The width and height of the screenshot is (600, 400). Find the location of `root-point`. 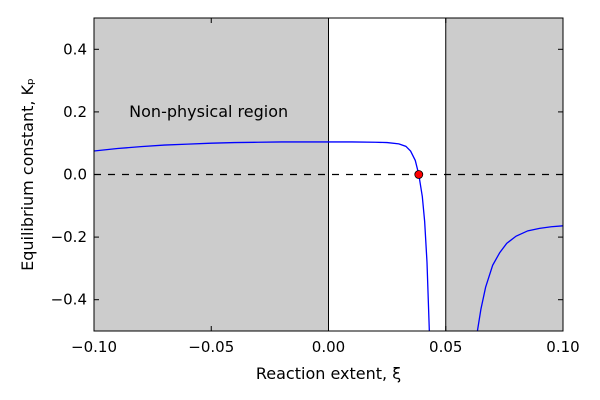

root-point is located at coordinates (419, 174).